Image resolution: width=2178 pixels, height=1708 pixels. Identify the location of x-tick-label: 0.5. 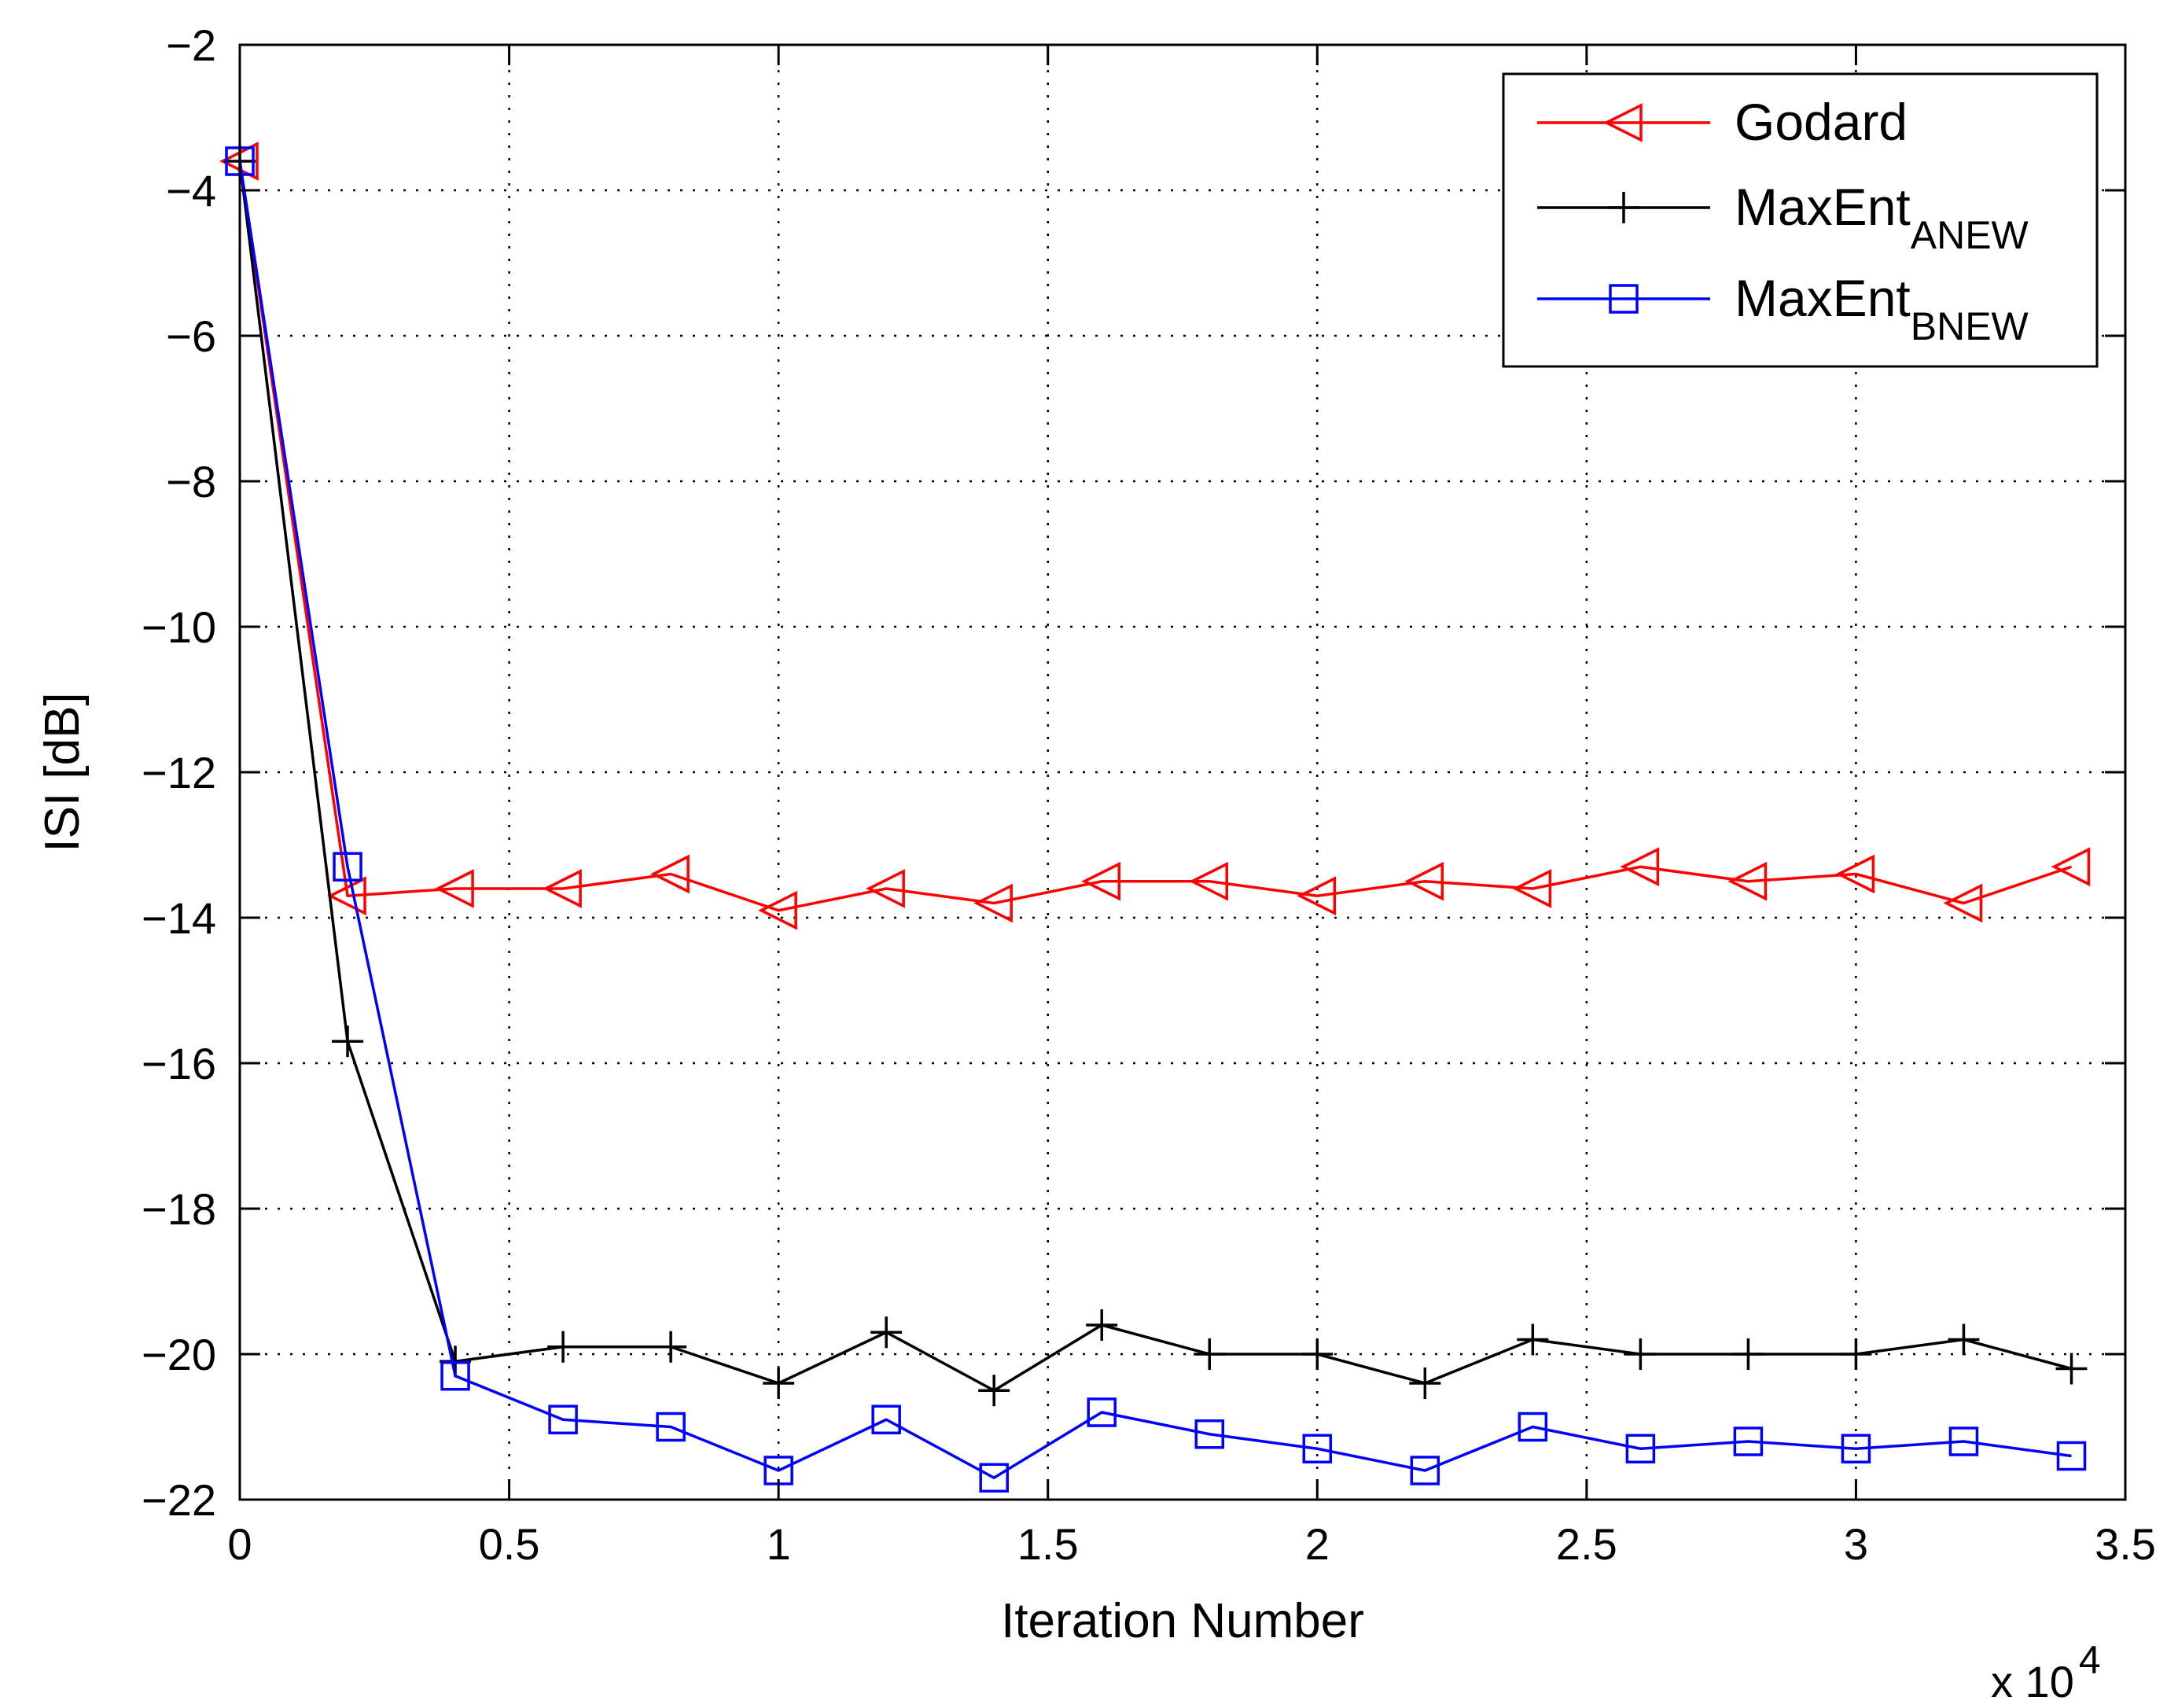
(509, 1544).